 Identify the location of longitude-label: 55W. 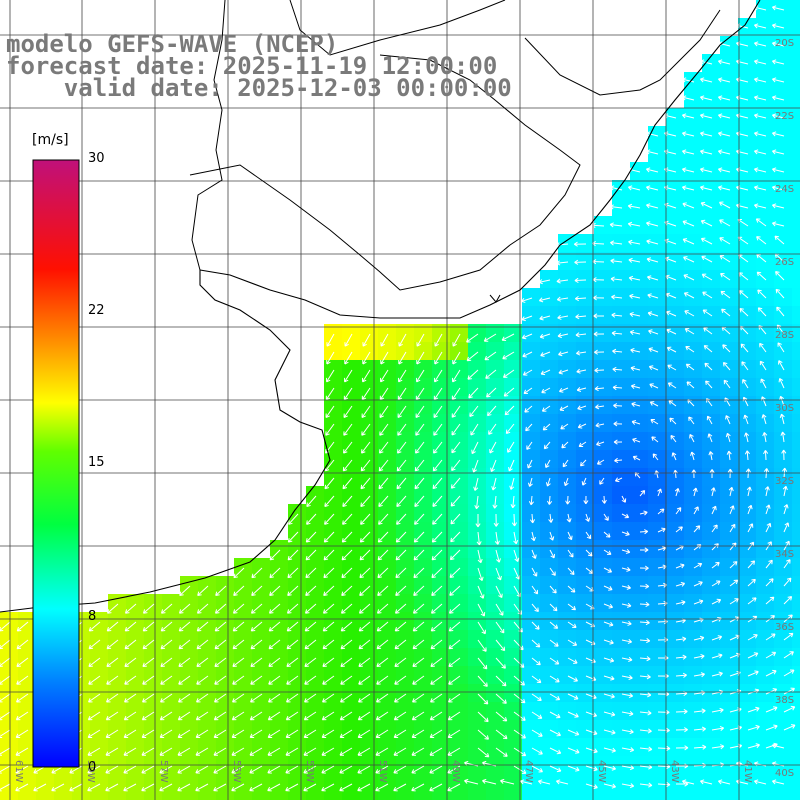
(236, 771).